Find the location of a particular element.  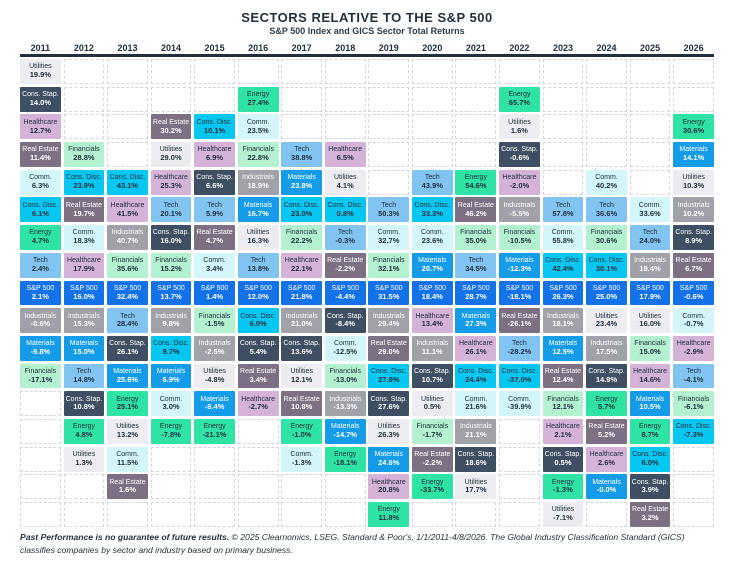

sector-value: 25.6% is located at coordinates (127, 379).